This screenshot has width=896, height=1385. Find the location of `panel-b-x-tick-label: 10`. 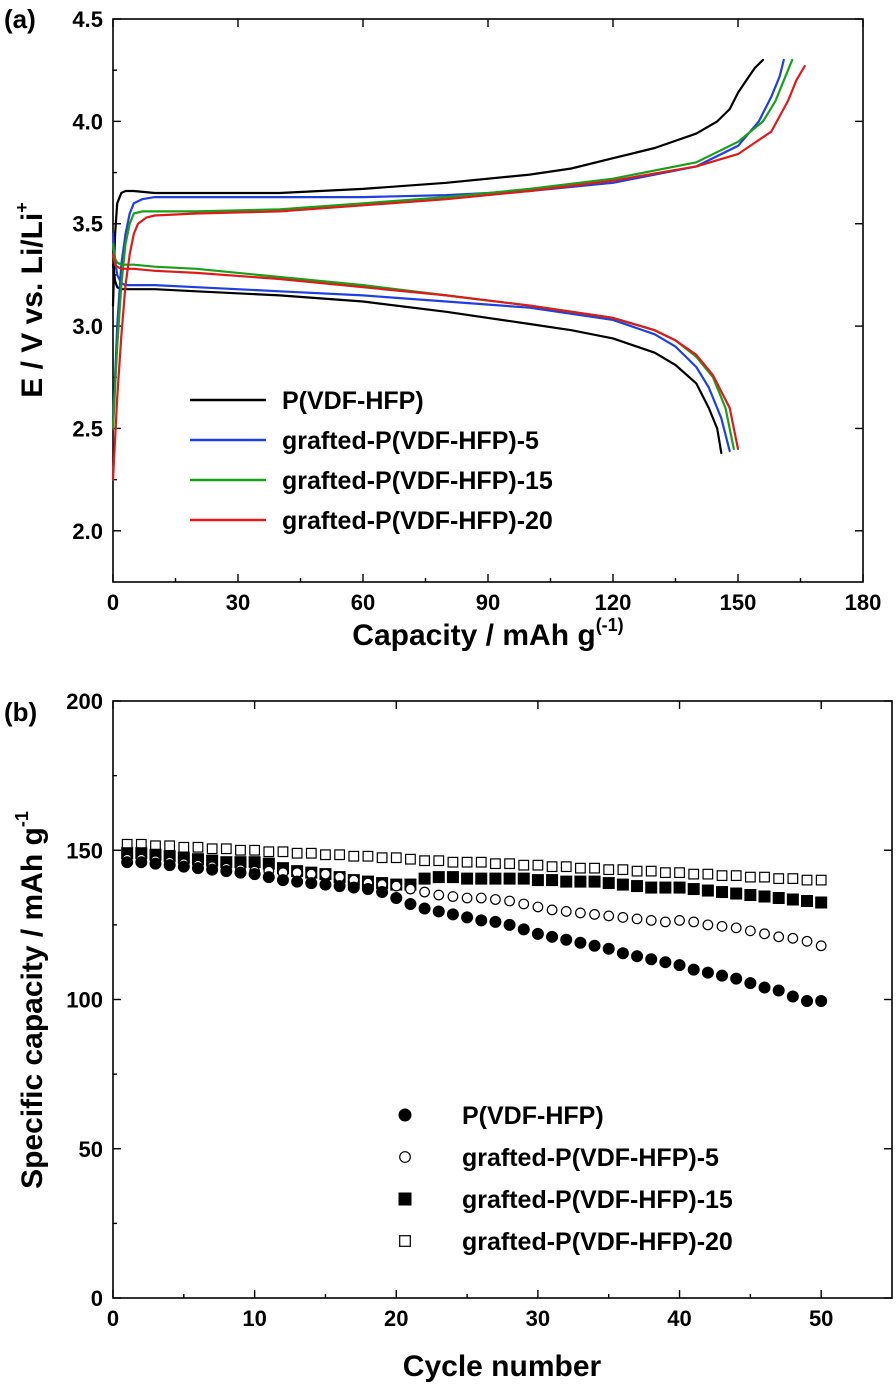

panel-b-x-tick-label: 10 is located at coordinates (254, 1318).